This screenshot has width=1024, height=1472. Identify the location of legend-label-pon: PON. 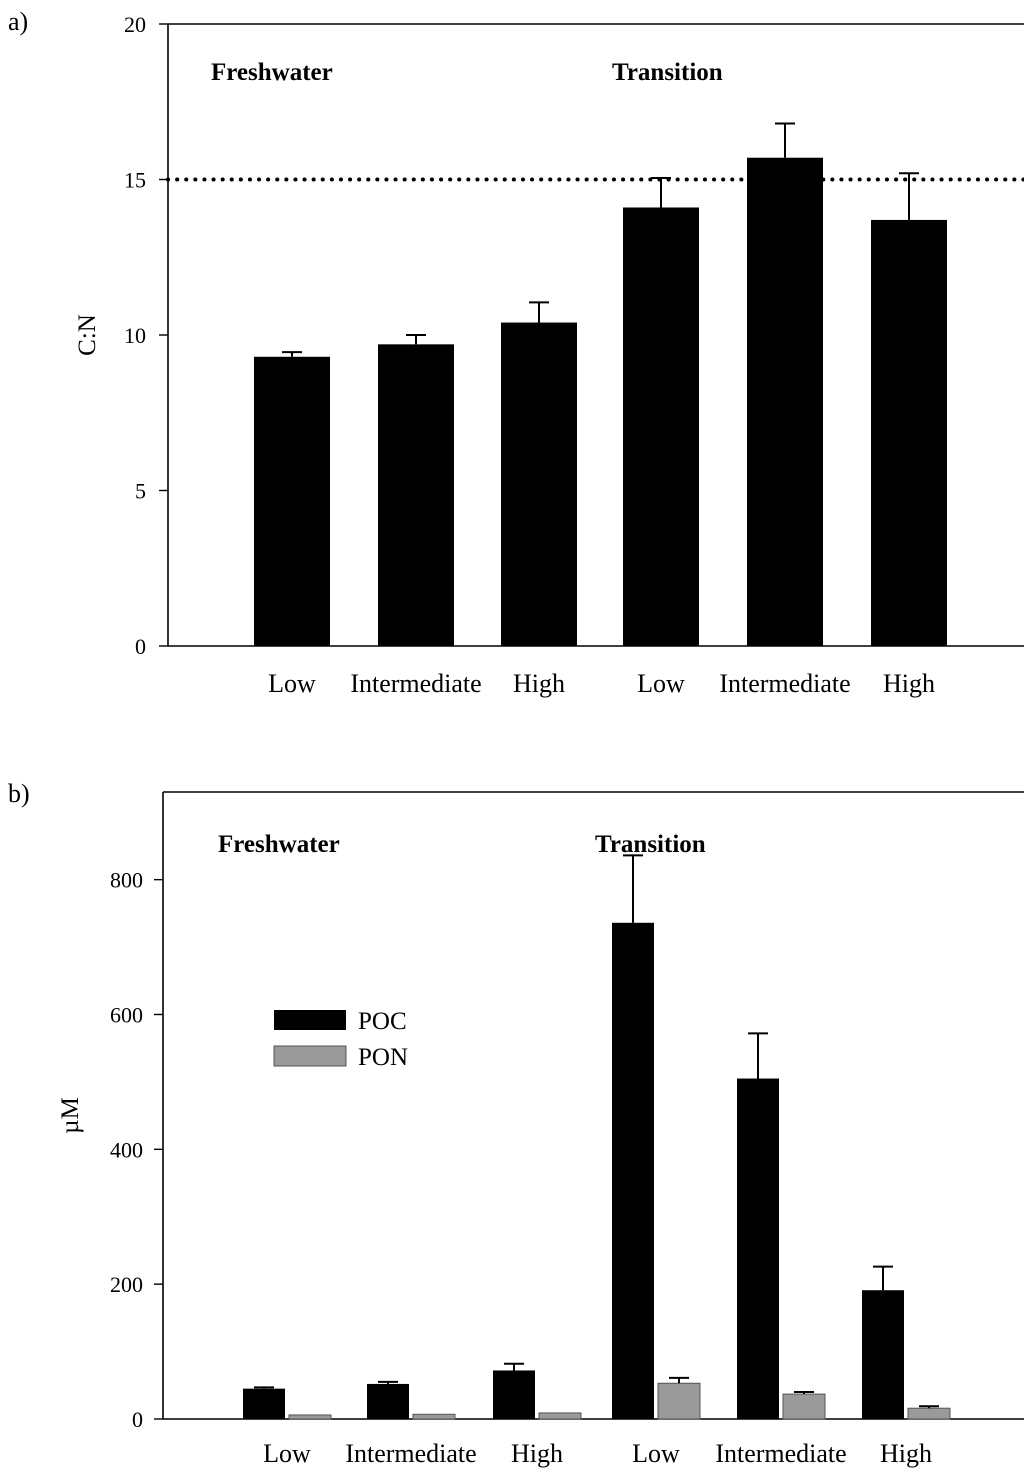
(383, 1057).